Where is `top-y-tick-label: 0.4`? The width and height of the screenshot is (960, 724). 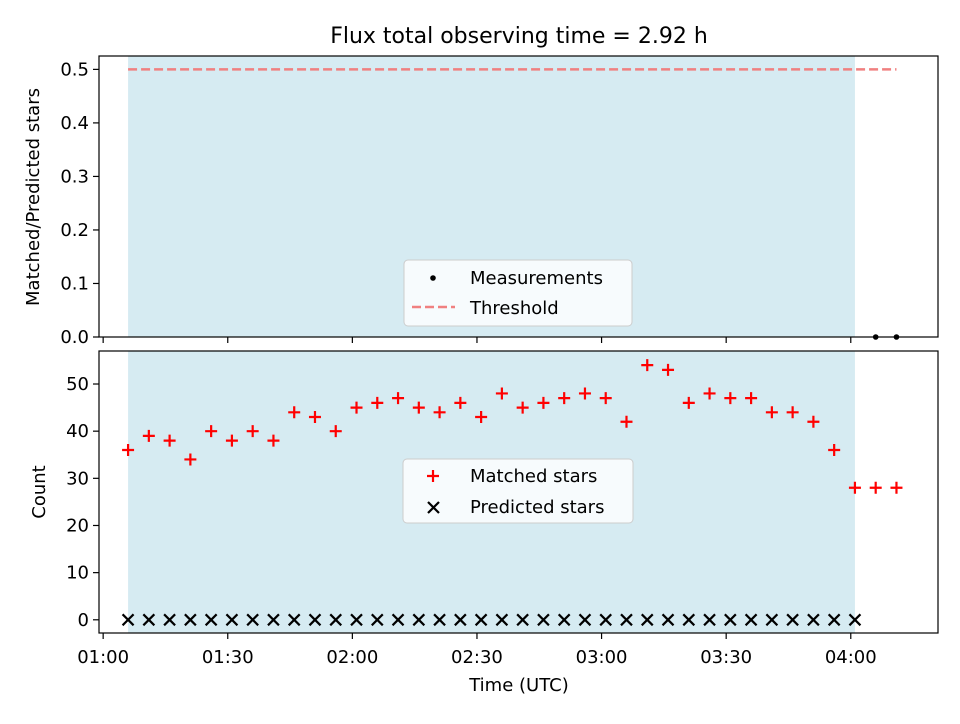
top-y-tick-label: 0.4 is located at coordinates (74, 123).